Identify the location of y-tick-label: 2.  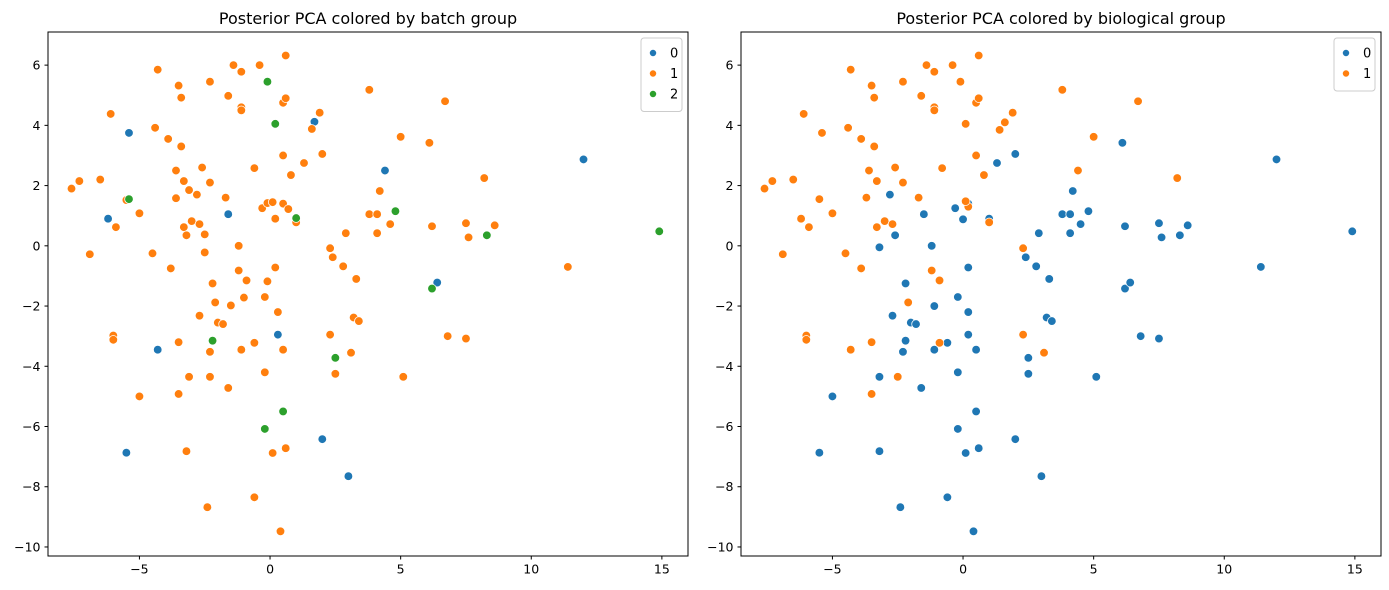
(37, 185).